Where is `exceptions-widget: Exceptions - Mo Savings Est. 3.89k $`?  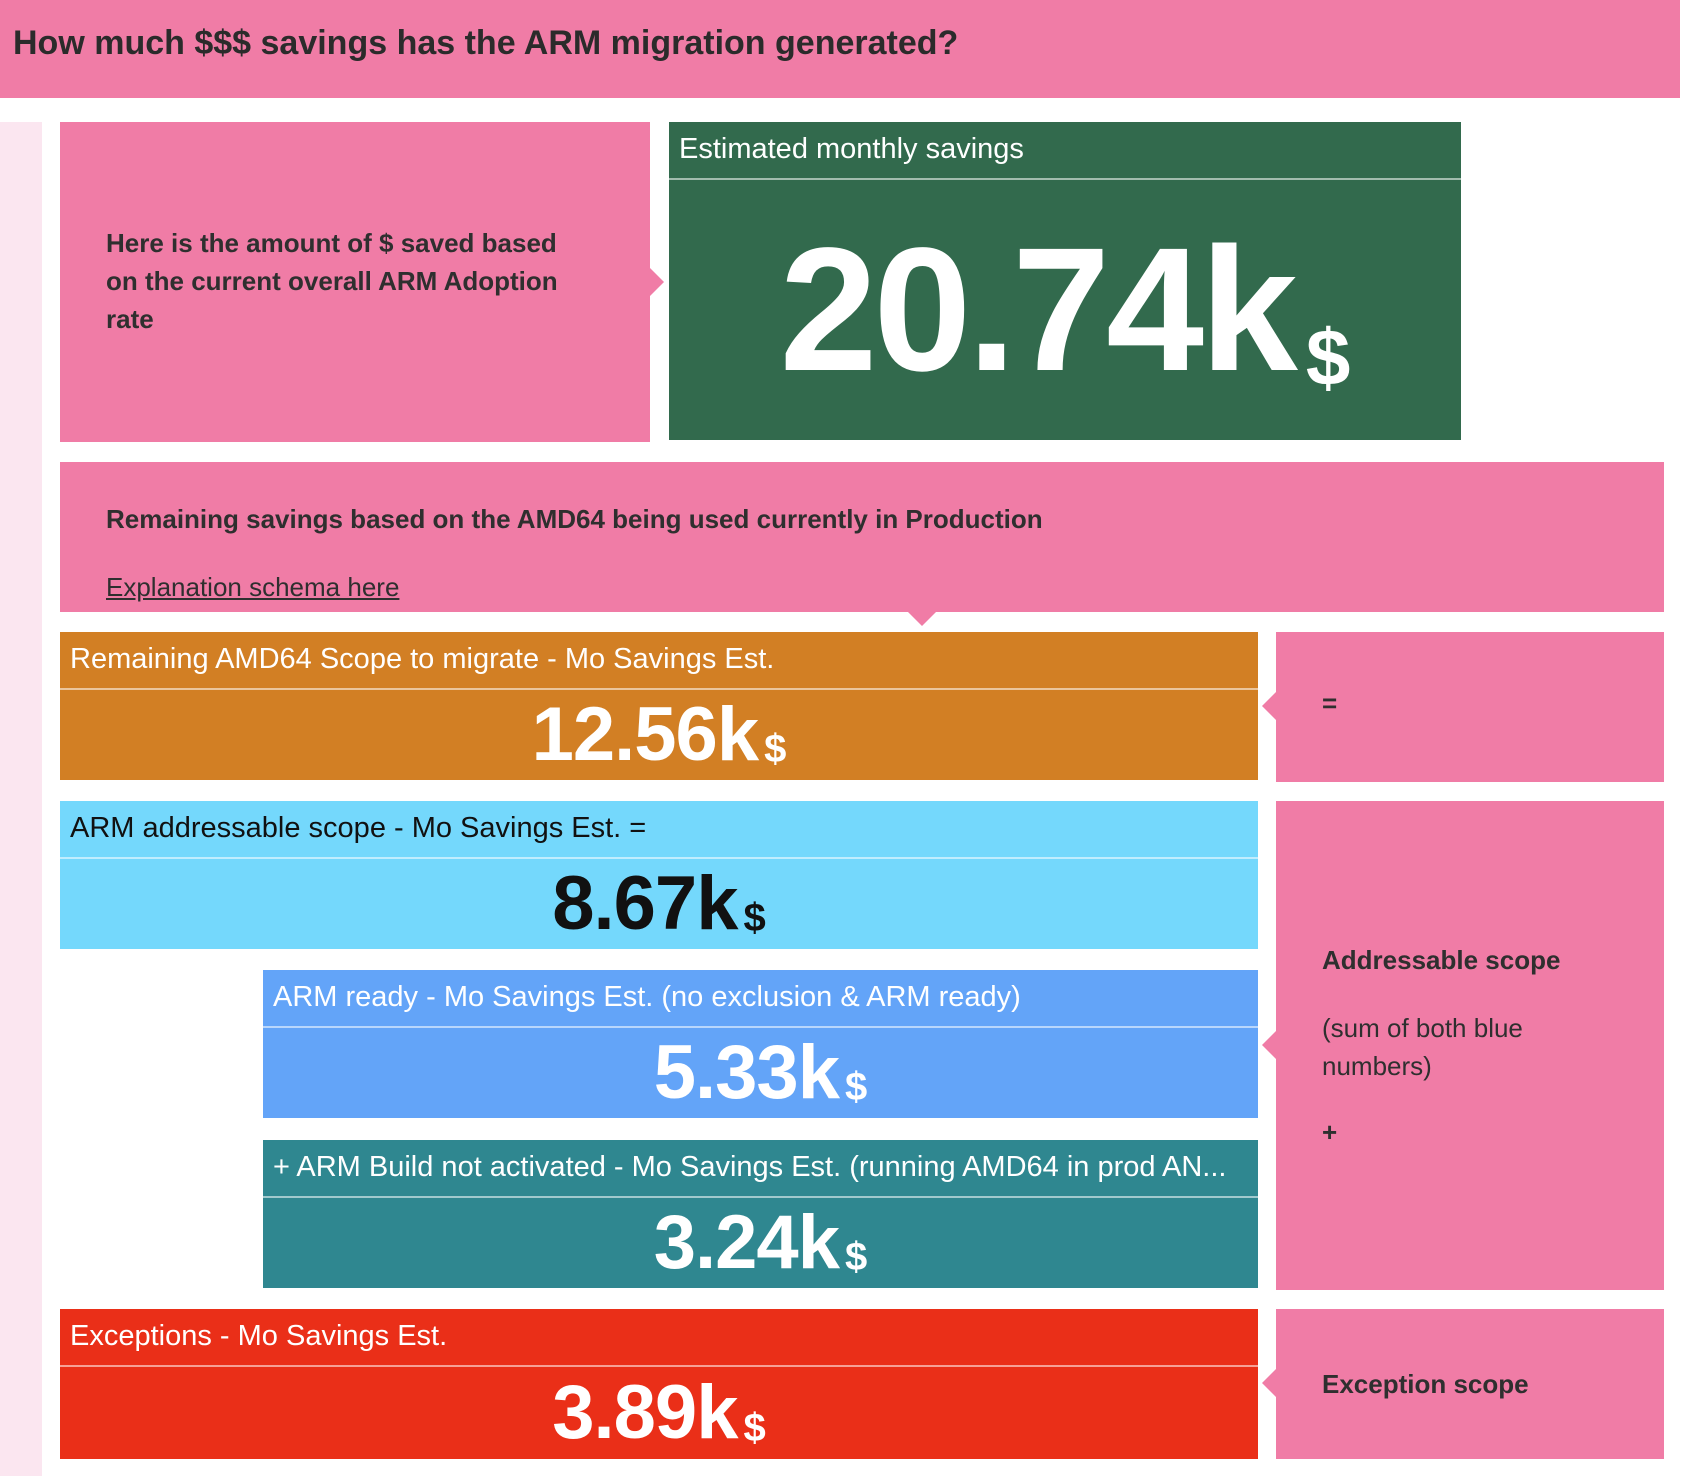
exceptions-widget: Exceptions - Mo Savings Est. 3.89k $ is located at coordinates (659, 1384).